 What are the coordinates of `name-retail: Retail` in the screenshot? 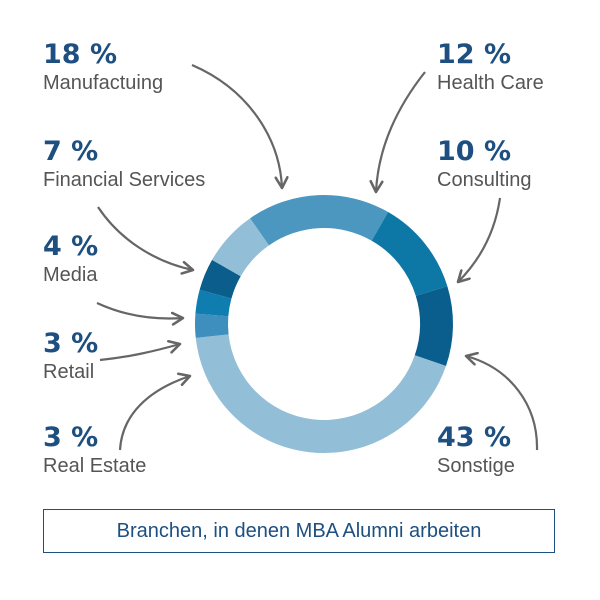 It's located at (69, 372).